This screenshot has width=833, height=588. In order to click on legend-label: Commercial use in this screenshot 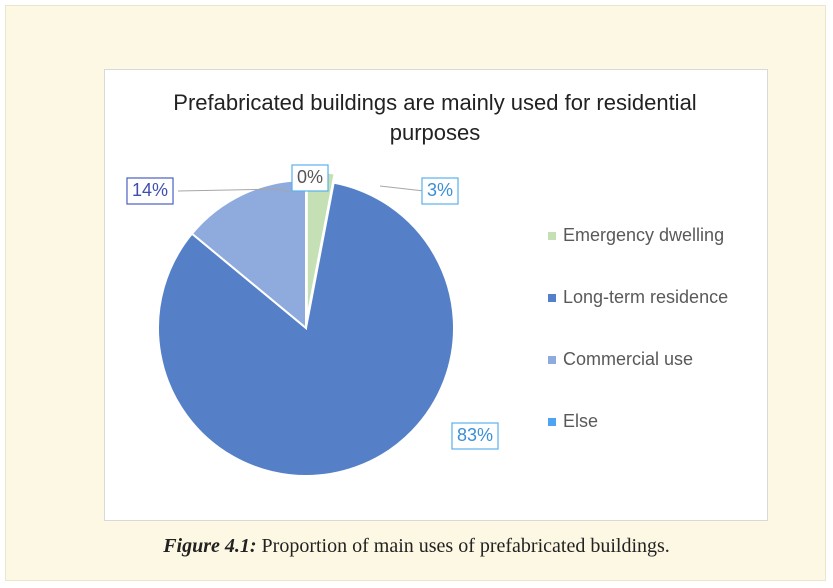, I will do `click(628, 359)`.